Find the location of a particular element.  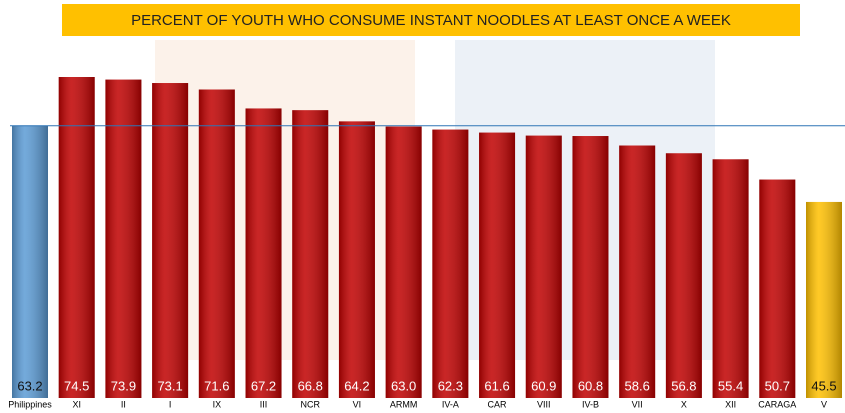

x-tick-label: IX is located at coordinates (217, 404).